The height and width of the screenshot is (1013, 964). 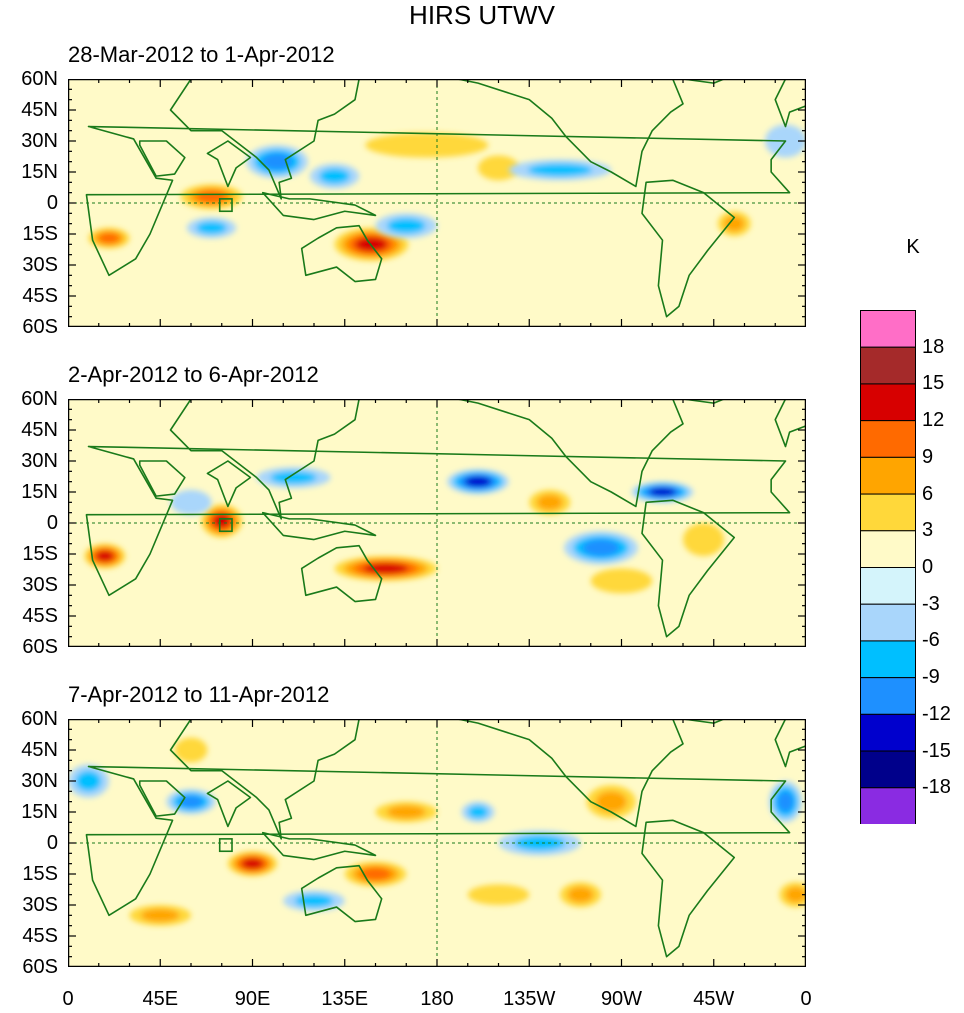 What do you see at coordinates (928, 567) in the screenshot?
I see `colorbar-label: 0` at bounding box center [928, 567].